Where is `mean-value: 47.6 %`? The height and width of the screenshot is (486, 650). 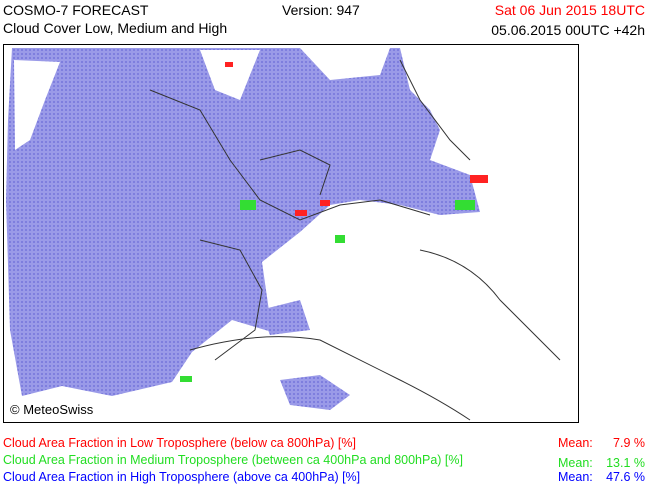
mean-value: 47.6 % is located at coordinates (625, 477).